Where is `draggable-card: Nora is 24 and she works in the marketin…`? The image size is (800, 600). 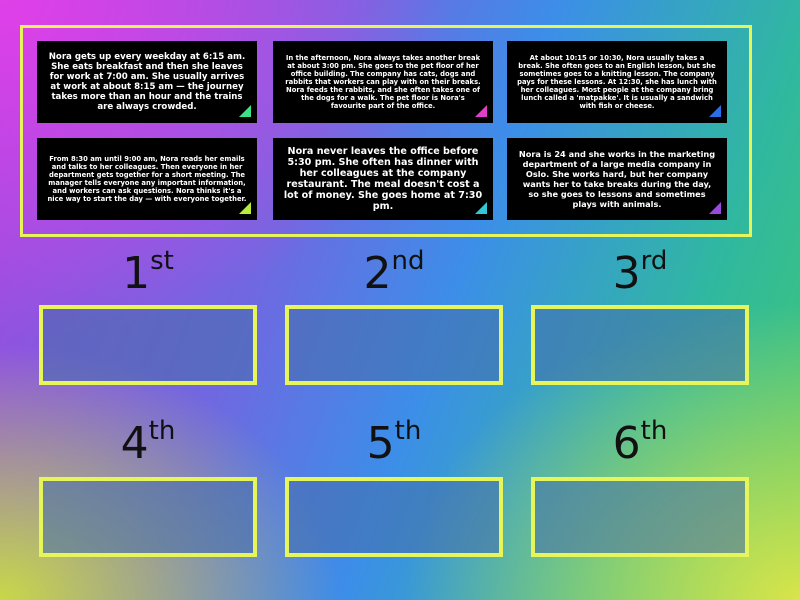
draggable-card: Nora is 24 and she works in the marketin… is located at coordinates (617, 179).